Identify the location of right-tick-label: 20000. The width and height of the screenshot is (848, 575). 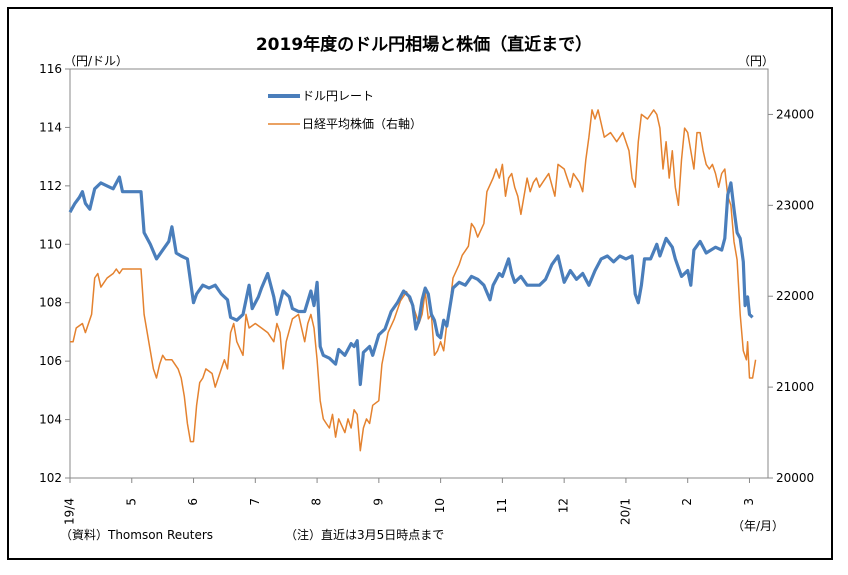
(795, 478).